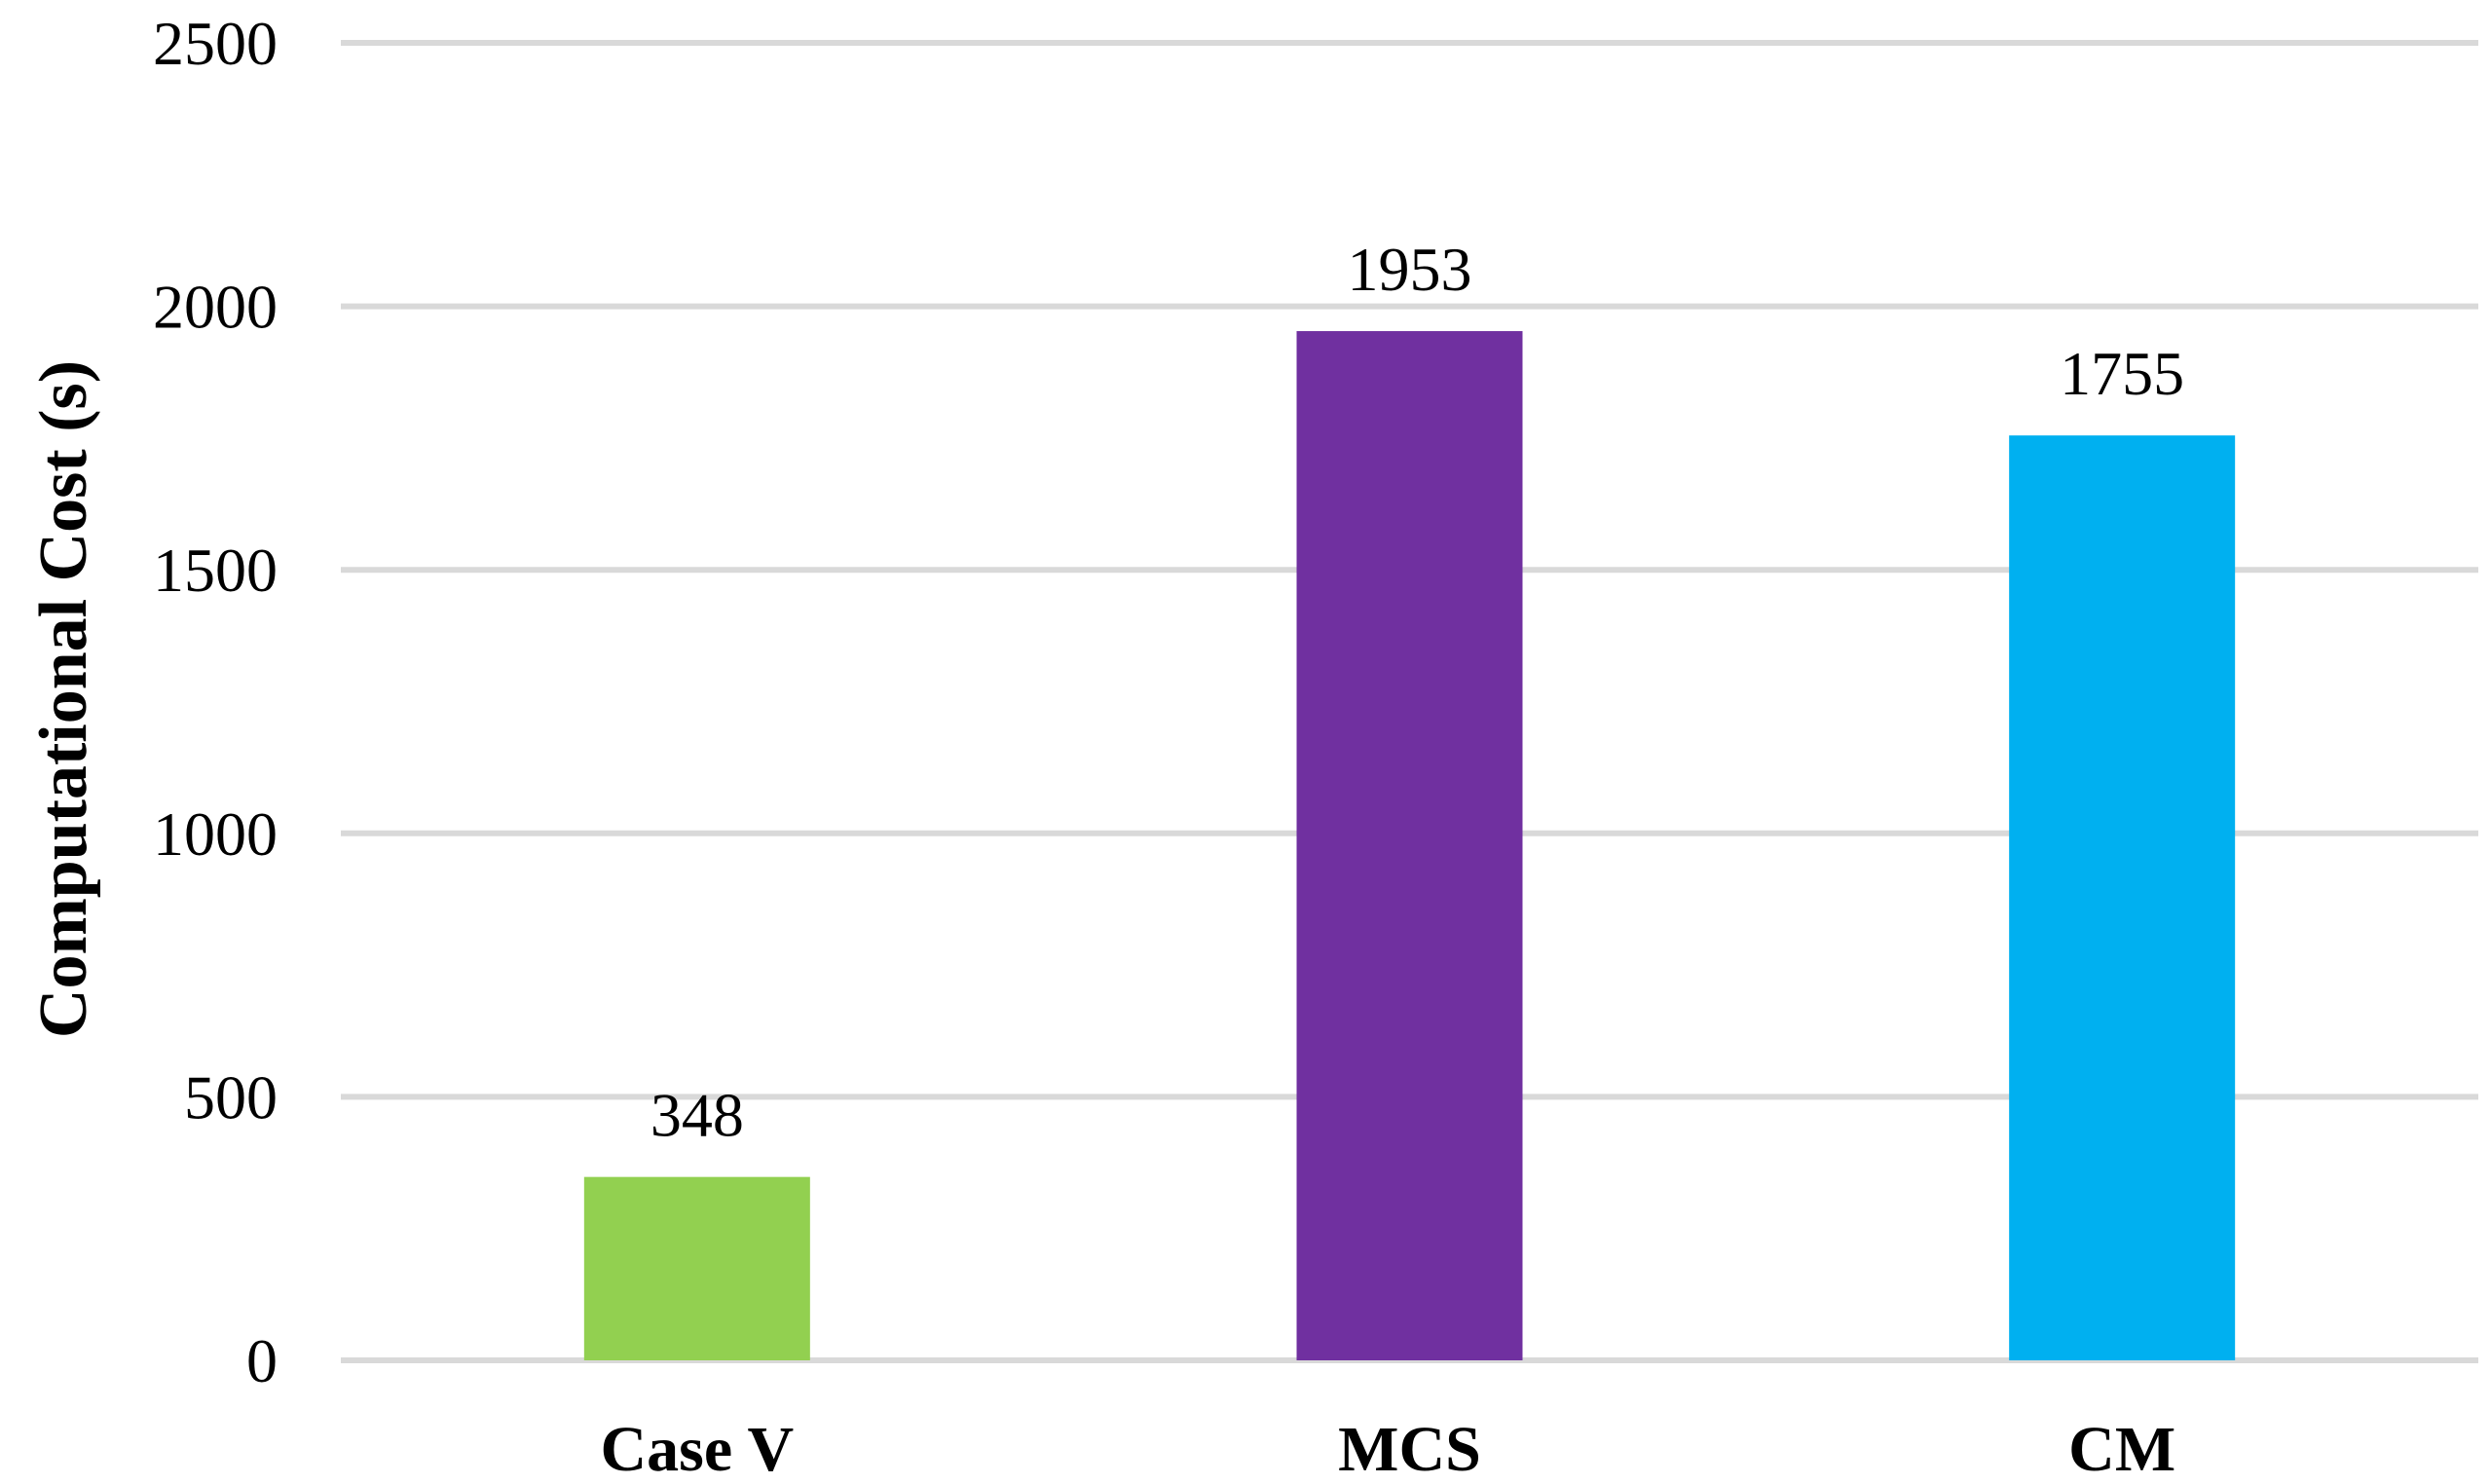  I want to click on y-axis-title: Computational Cost (s), so click(63, 699).